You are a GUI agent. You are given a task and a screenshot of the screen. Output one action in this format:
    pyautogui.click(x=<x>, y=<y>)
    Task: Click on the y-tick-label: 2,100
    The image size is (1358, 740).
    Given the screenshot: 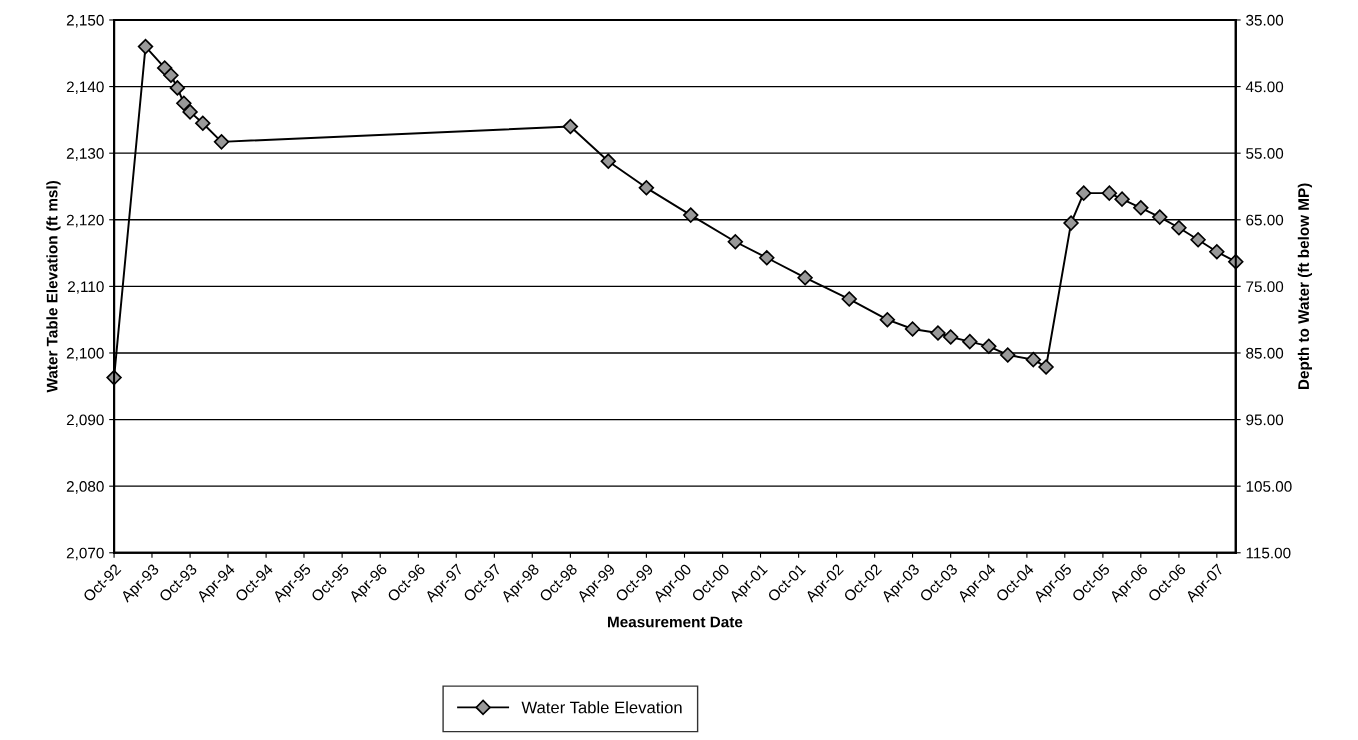 What is the action you would take?
    pyautogui.click(x=85, y=354)
    